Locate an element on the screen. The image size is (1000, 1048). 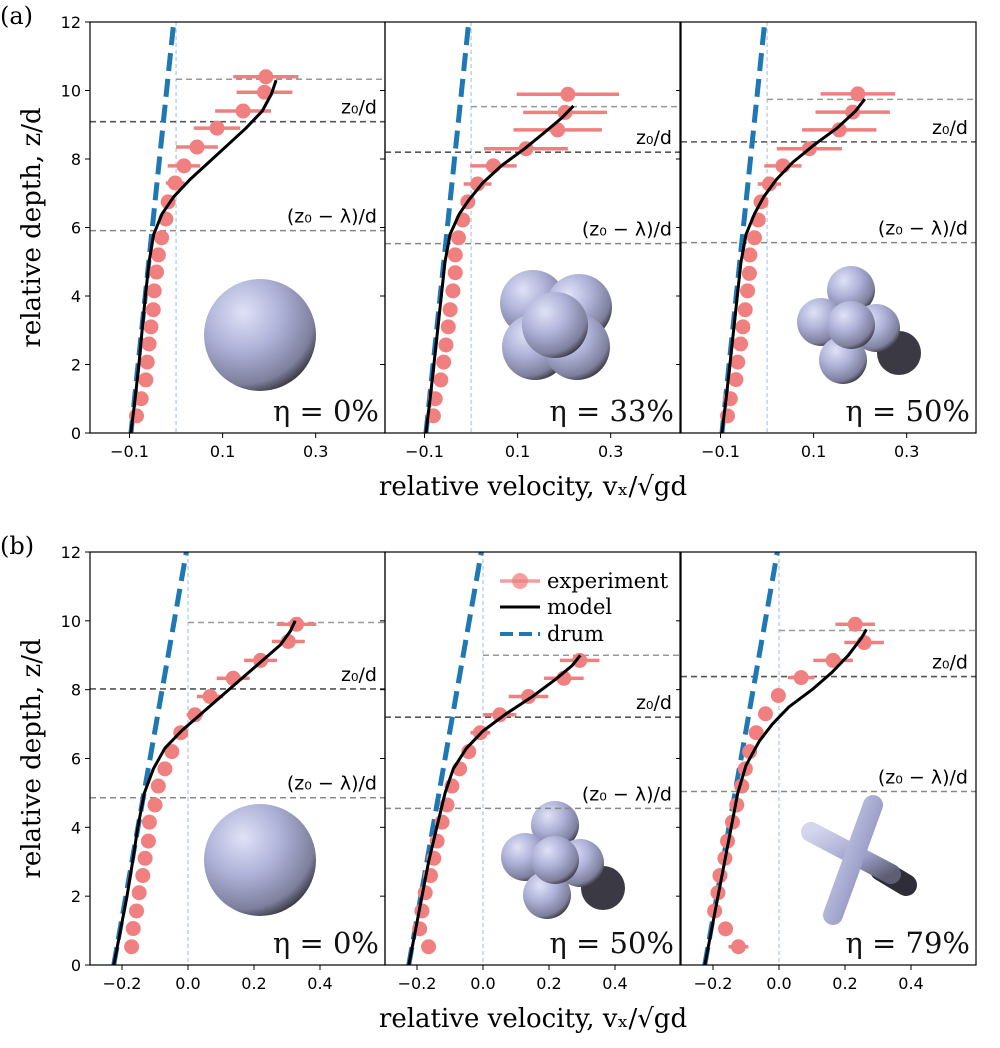
x-tick-label: 0.4 is located at coordinates (319, 983).